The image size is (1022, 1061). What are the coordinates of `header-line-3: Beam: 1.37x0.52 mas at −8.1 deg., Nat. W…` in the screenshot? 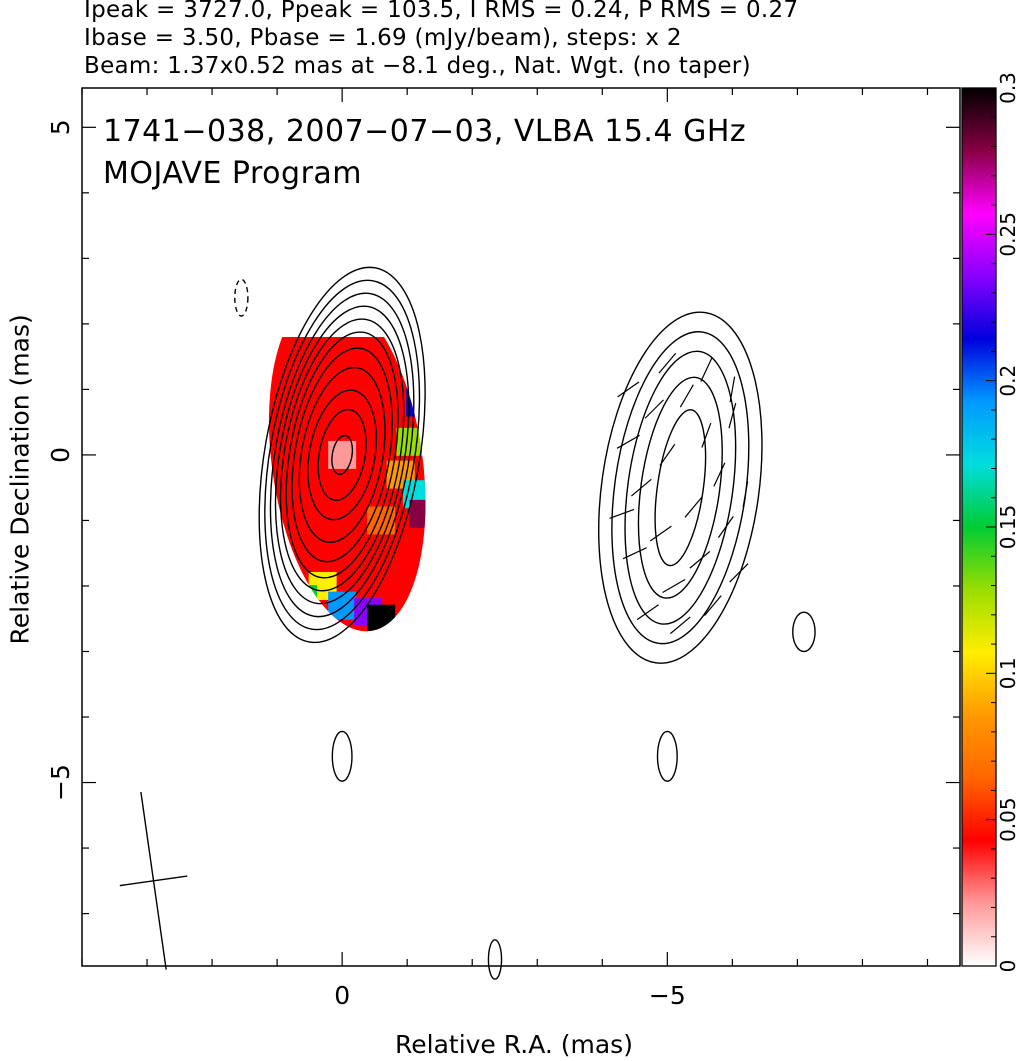 It's located at (417, 66).